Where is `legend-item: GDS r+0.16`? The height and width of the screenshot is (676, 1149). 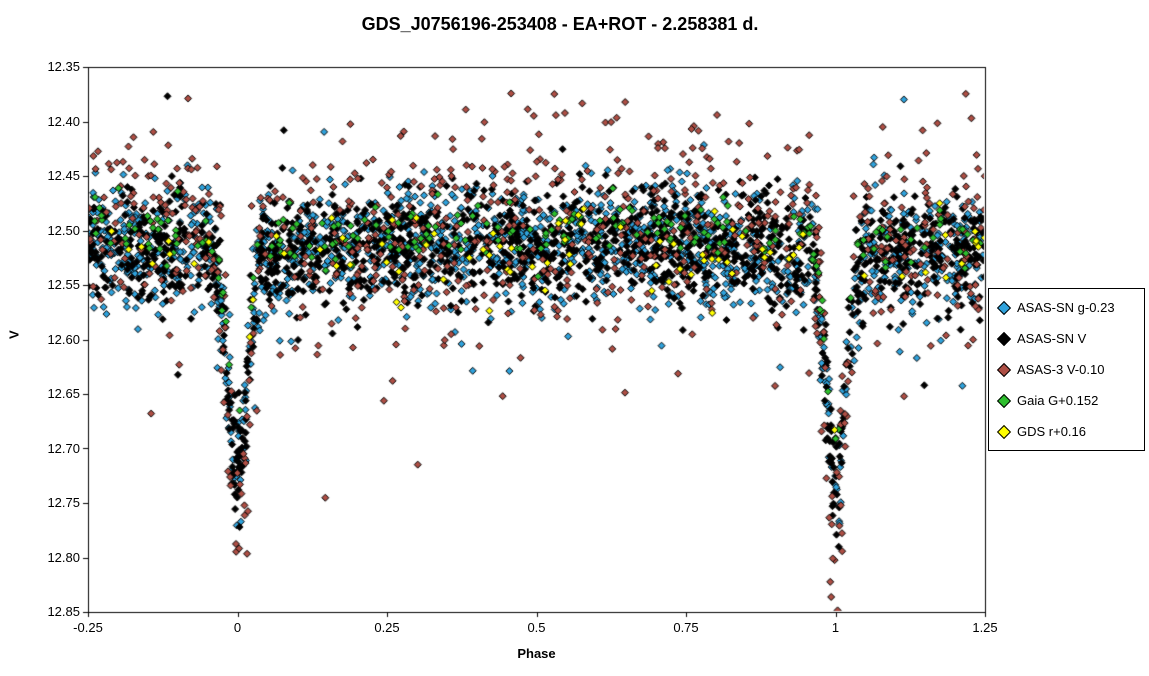
legend-item: GDS r+0.16 is located at coordinates (1066, 431).